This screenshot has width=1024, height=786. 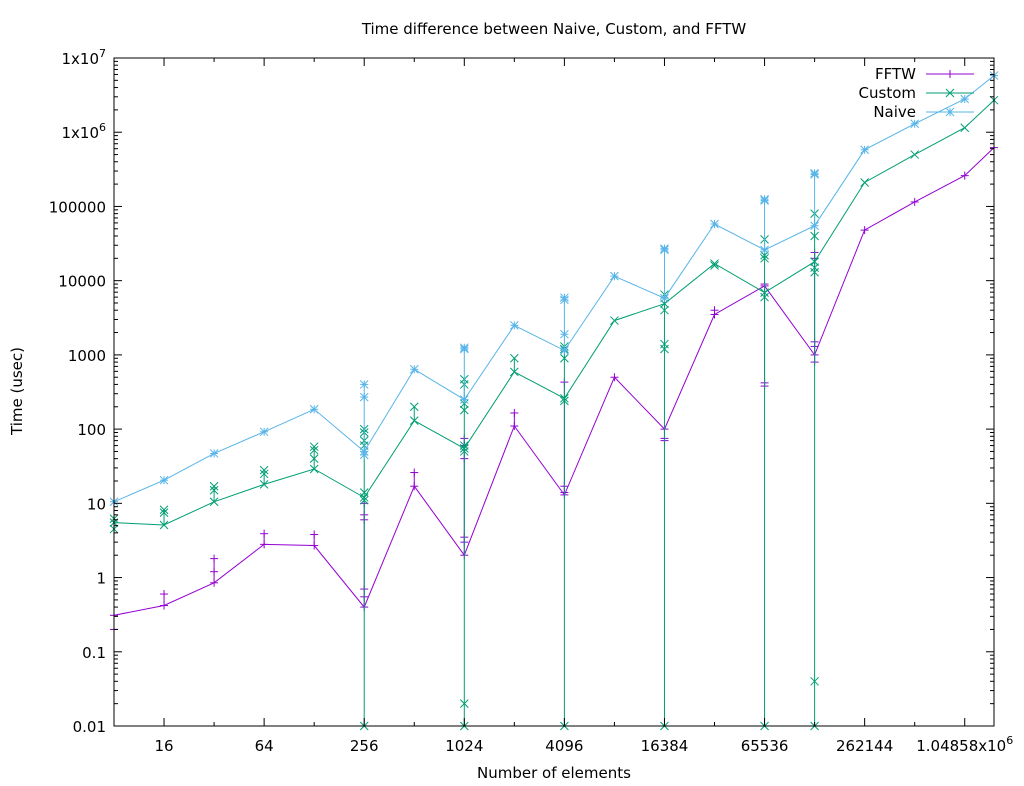 What do you see at coordinates (950, 112) in the screenshot?
I see `legend-marker-naive` at bounding box center [950, 112].